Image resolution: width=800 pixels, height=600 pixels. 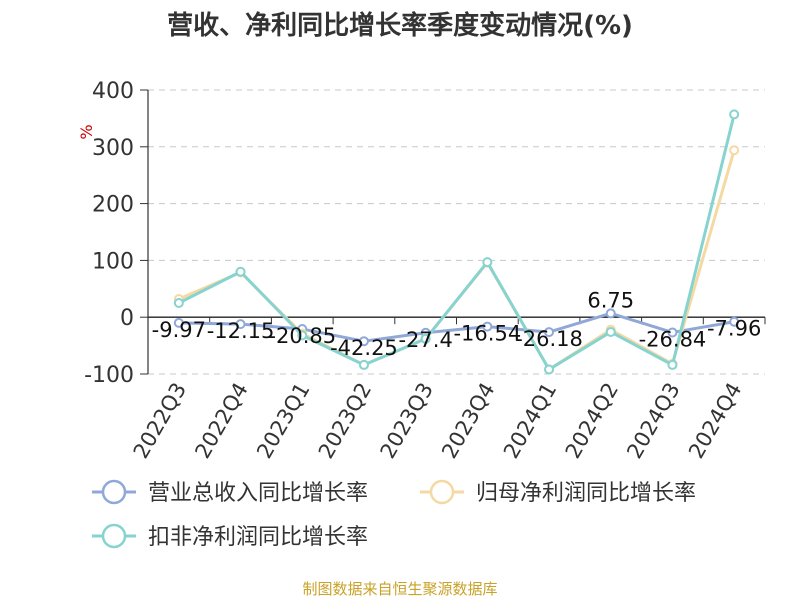 What do you see at coordinates (221, 421) in the screenshot?
I see `x-tick-label: 2022Q4` at bounding box center [221, 421].